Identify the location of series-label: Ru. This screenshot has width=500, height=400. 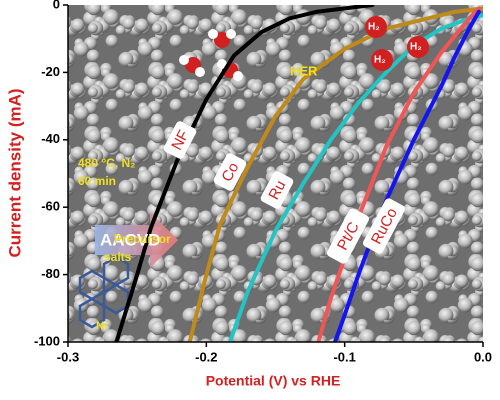
(277, 190).